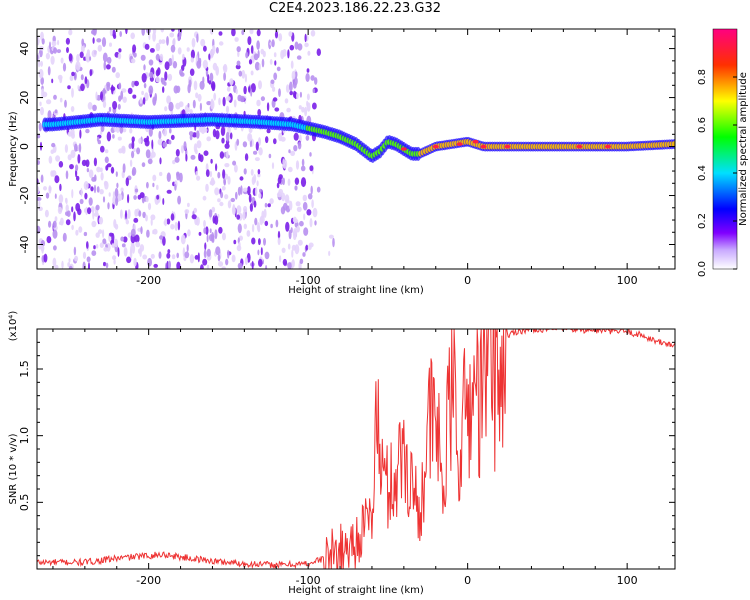 The image size is (750, 600). Describe the element at coordinates (148, 580) in the screenshot. I see `x-tick-label: -200` at that location.